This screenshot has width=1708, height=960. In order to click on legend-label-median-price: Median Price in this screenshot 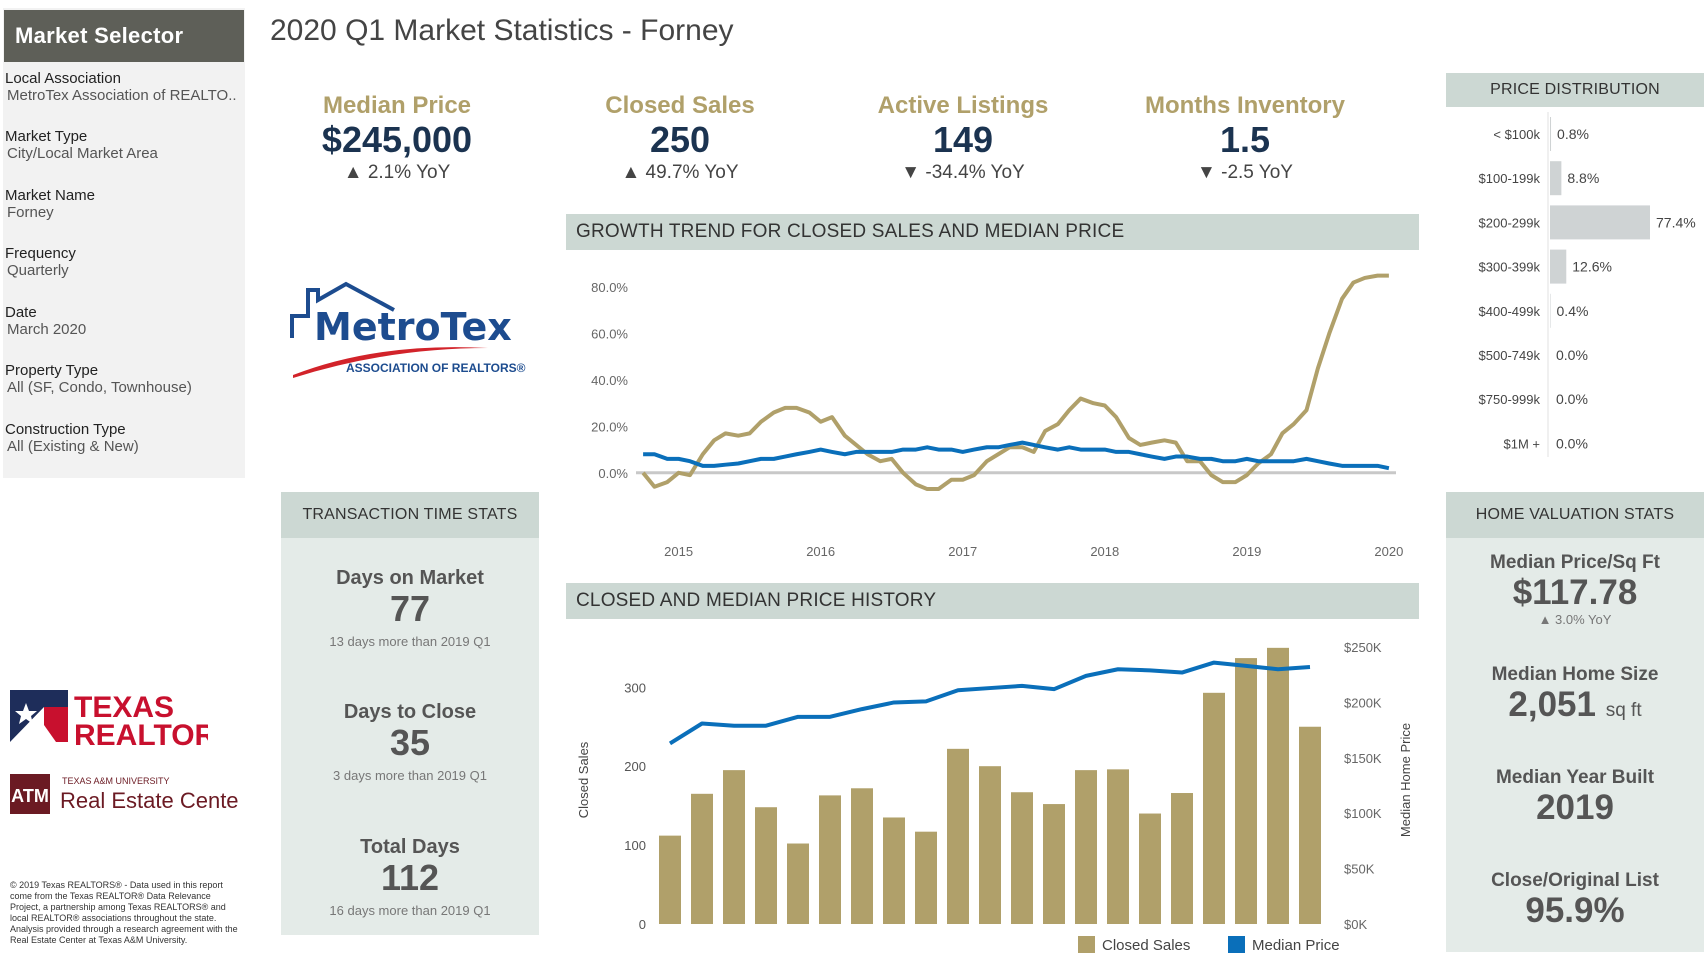, I will do `click(1296, 945)`.